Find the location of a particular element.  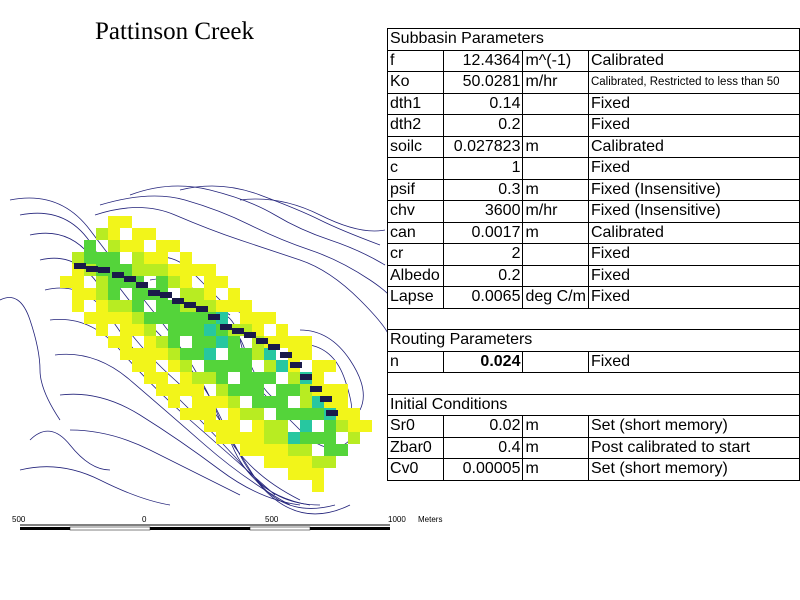

parameter-name: dth2 is located at coordinates (415, 125).